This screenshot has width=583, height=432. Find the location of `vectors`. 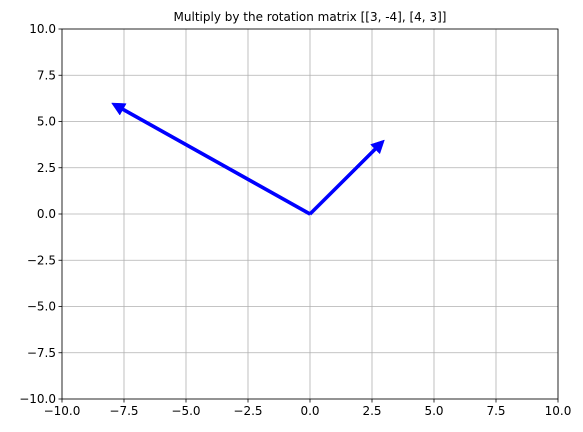

vectors is located at coordinates (248, 159).